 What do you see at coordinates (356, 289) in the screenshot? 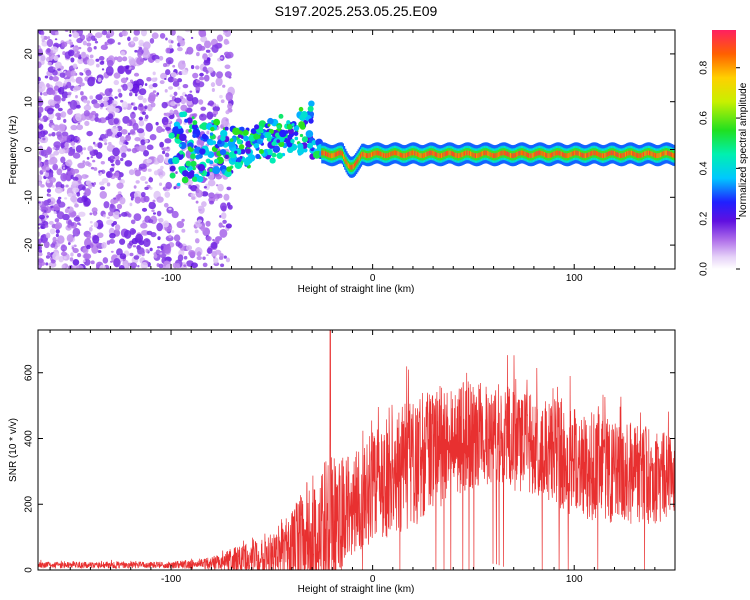
I see `spectrogram-xlabel: Height of straight line (km)` at bounding box center [356, 289].